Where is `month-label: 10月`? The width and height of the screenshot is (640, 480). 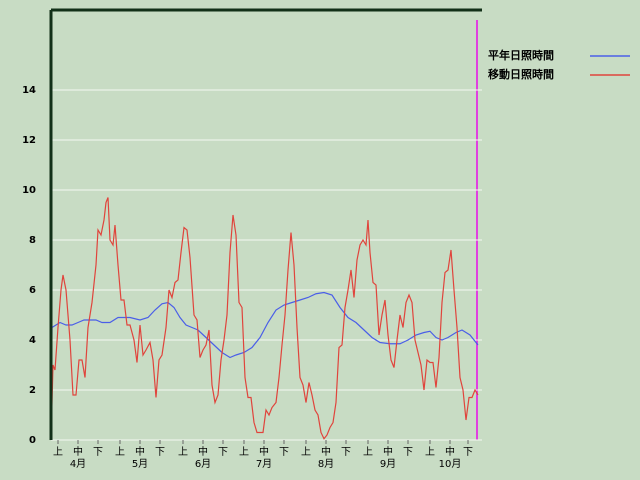 month-label: 10月 is located at coordinates (450, 464).